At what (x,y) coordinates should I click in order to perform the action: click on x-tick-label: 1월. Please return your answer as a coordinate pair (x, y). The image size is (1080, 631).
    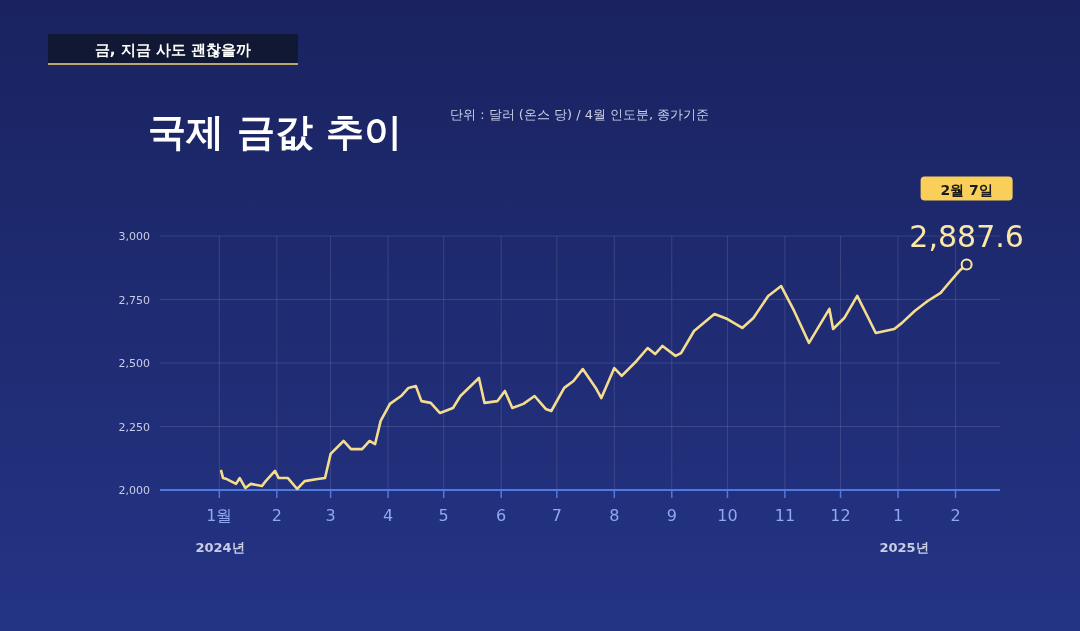
    Looking at the image, I should click on (219, 515).